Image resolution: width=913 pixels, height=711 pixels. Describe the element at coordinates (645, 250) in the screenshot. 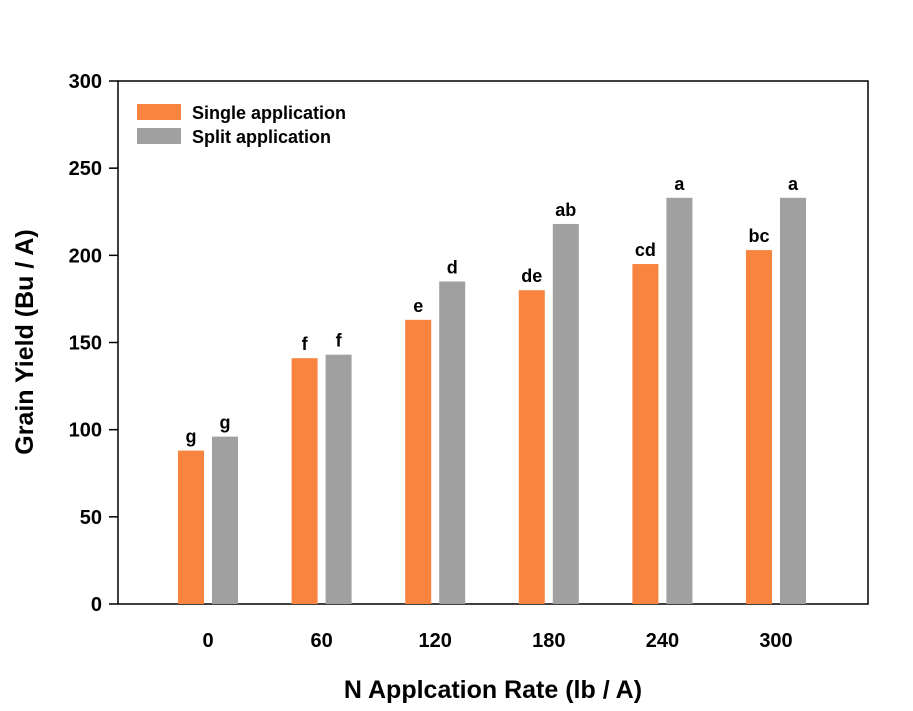

I see `bar-letter-label: cd` at that location.